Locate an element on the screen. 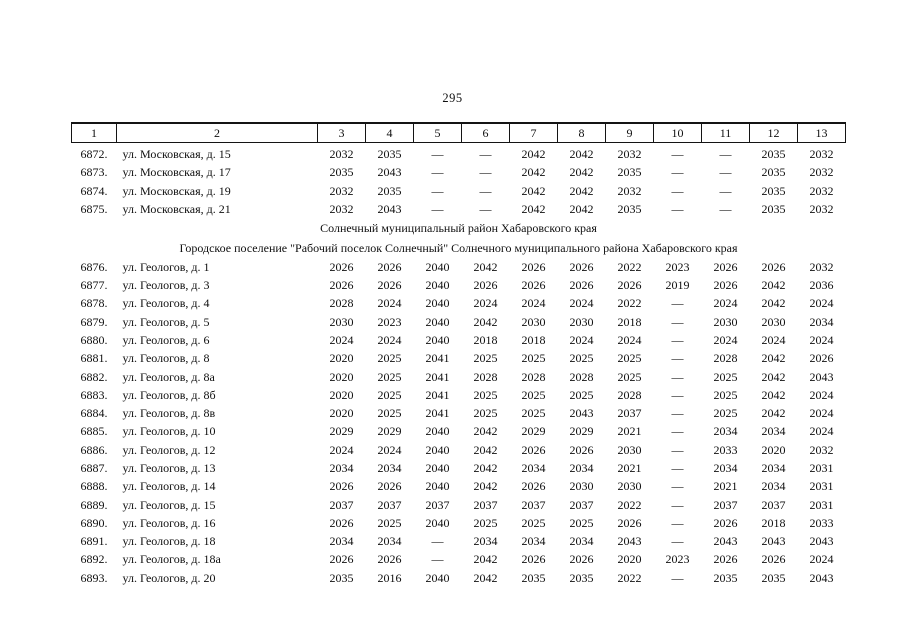 The width and height of the screenshot is (905, 640). address-cell: ул. Московская, д. 15 is located at coordinates (176, 154).